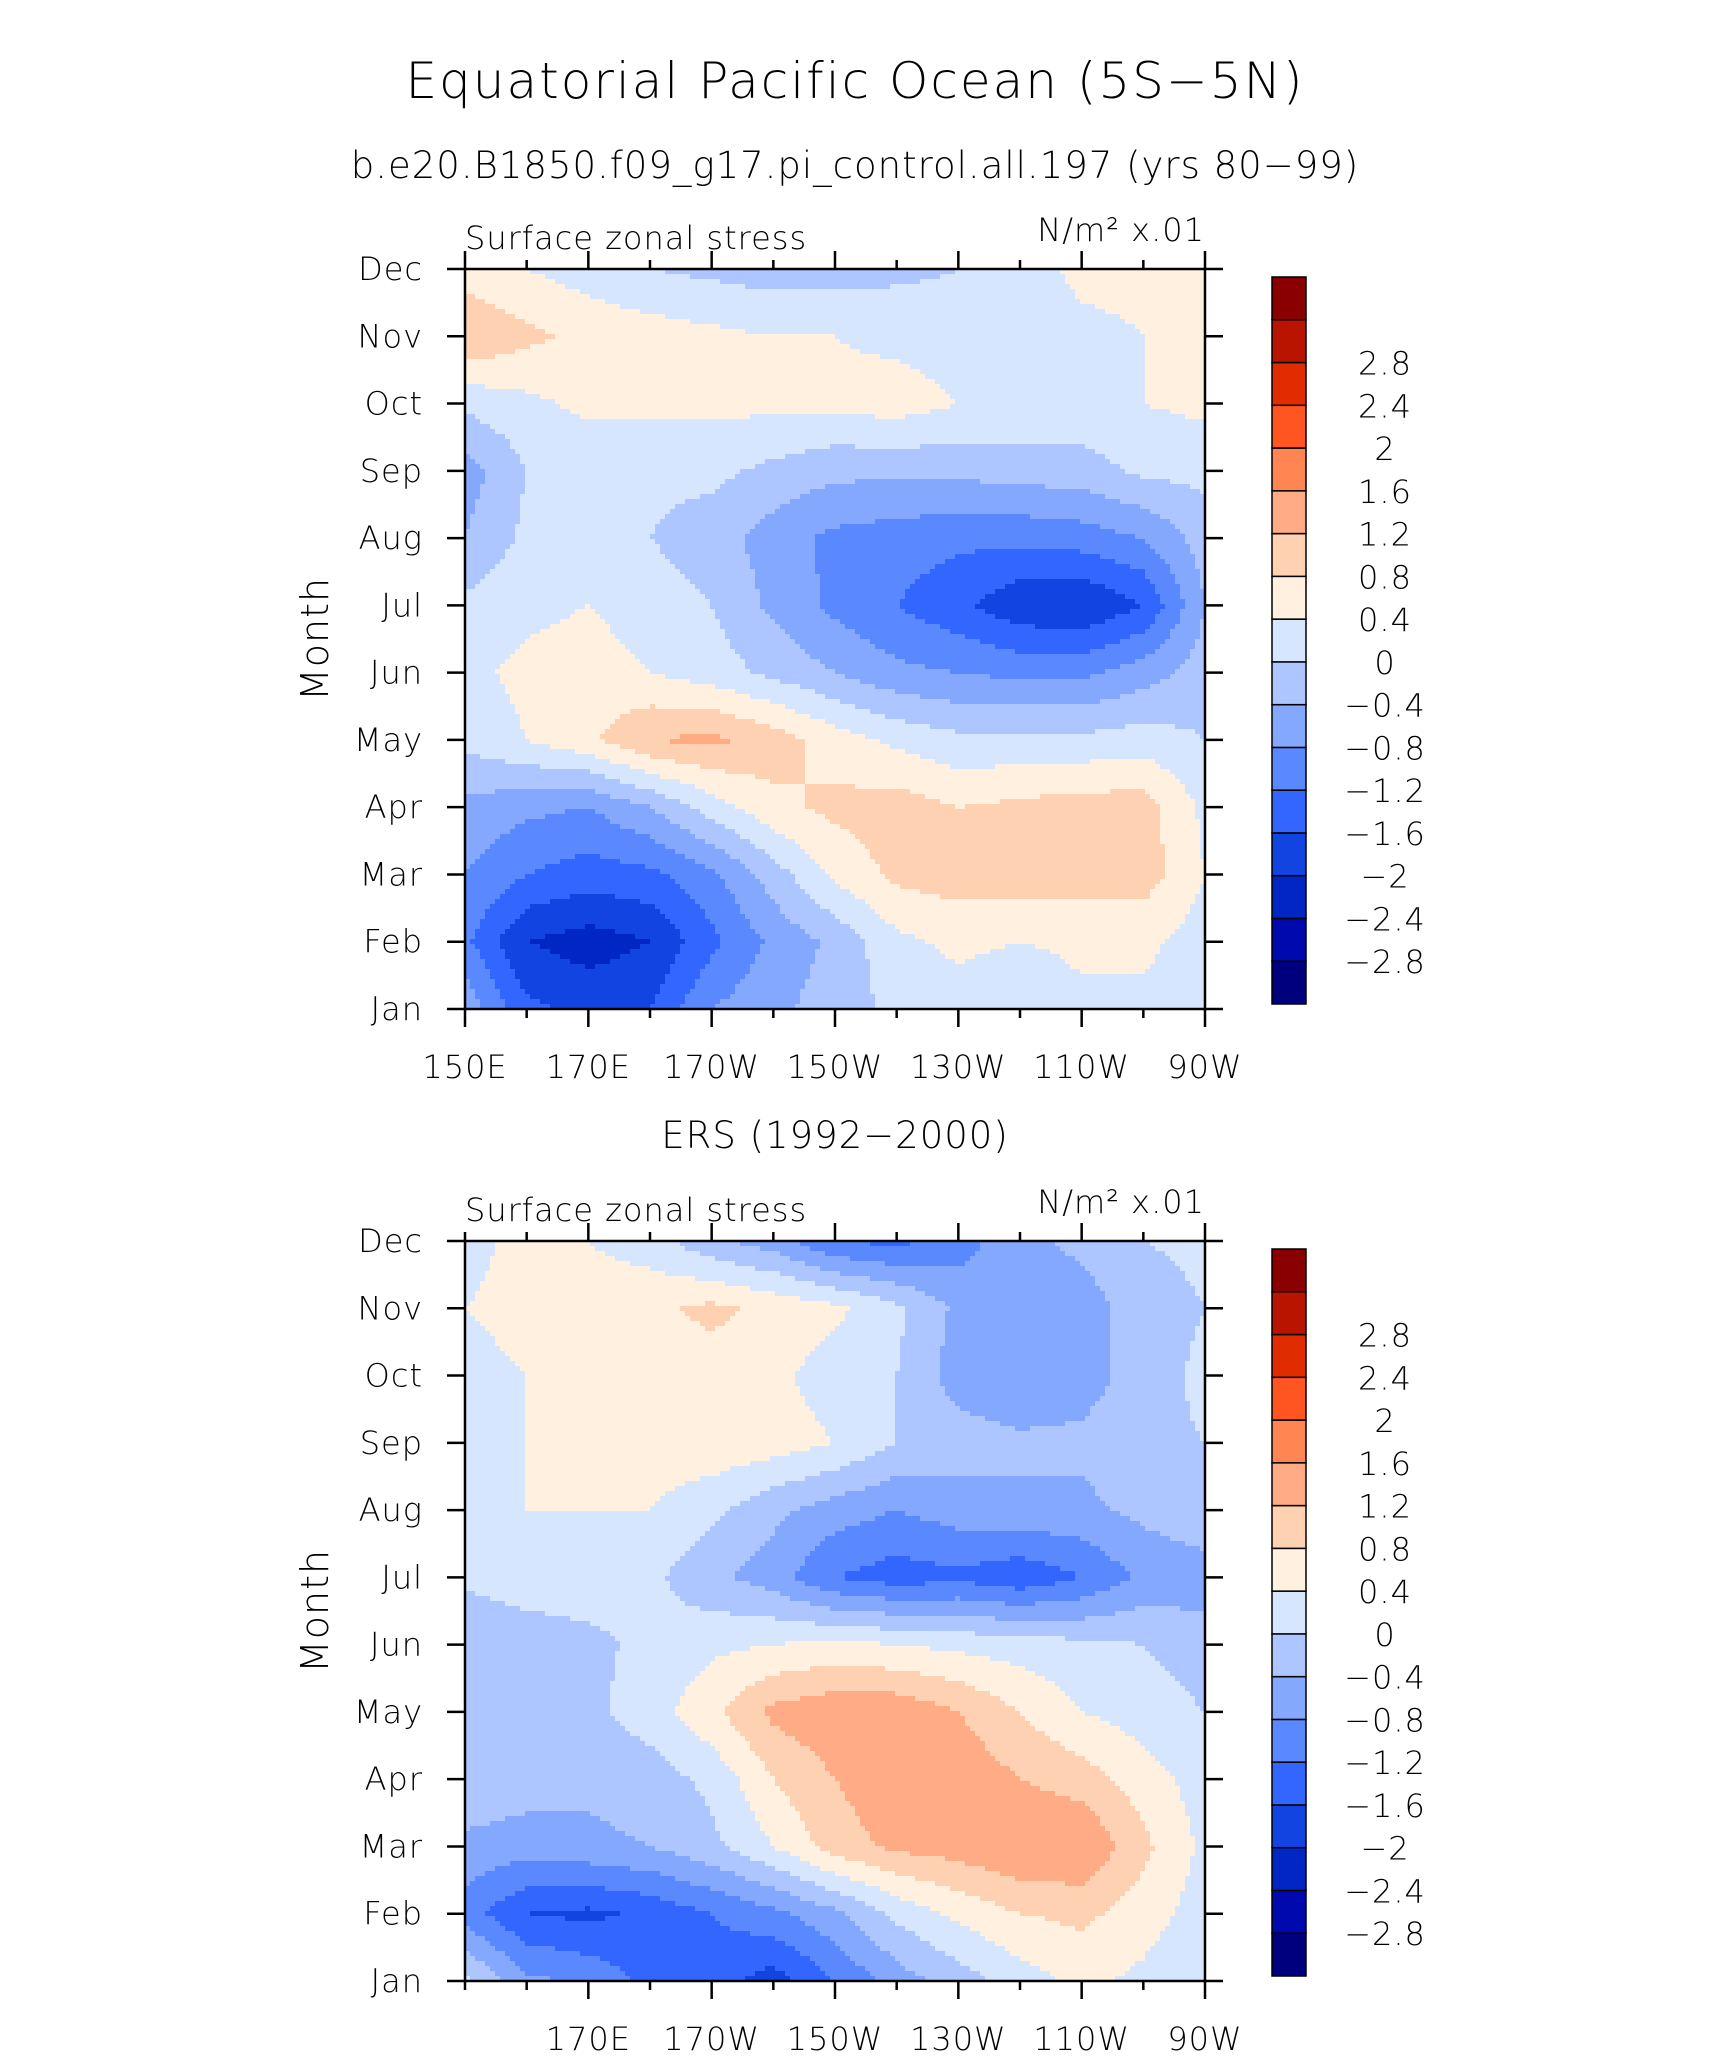  I want to click on y-tick-label: Feb, so click(393, 1914).